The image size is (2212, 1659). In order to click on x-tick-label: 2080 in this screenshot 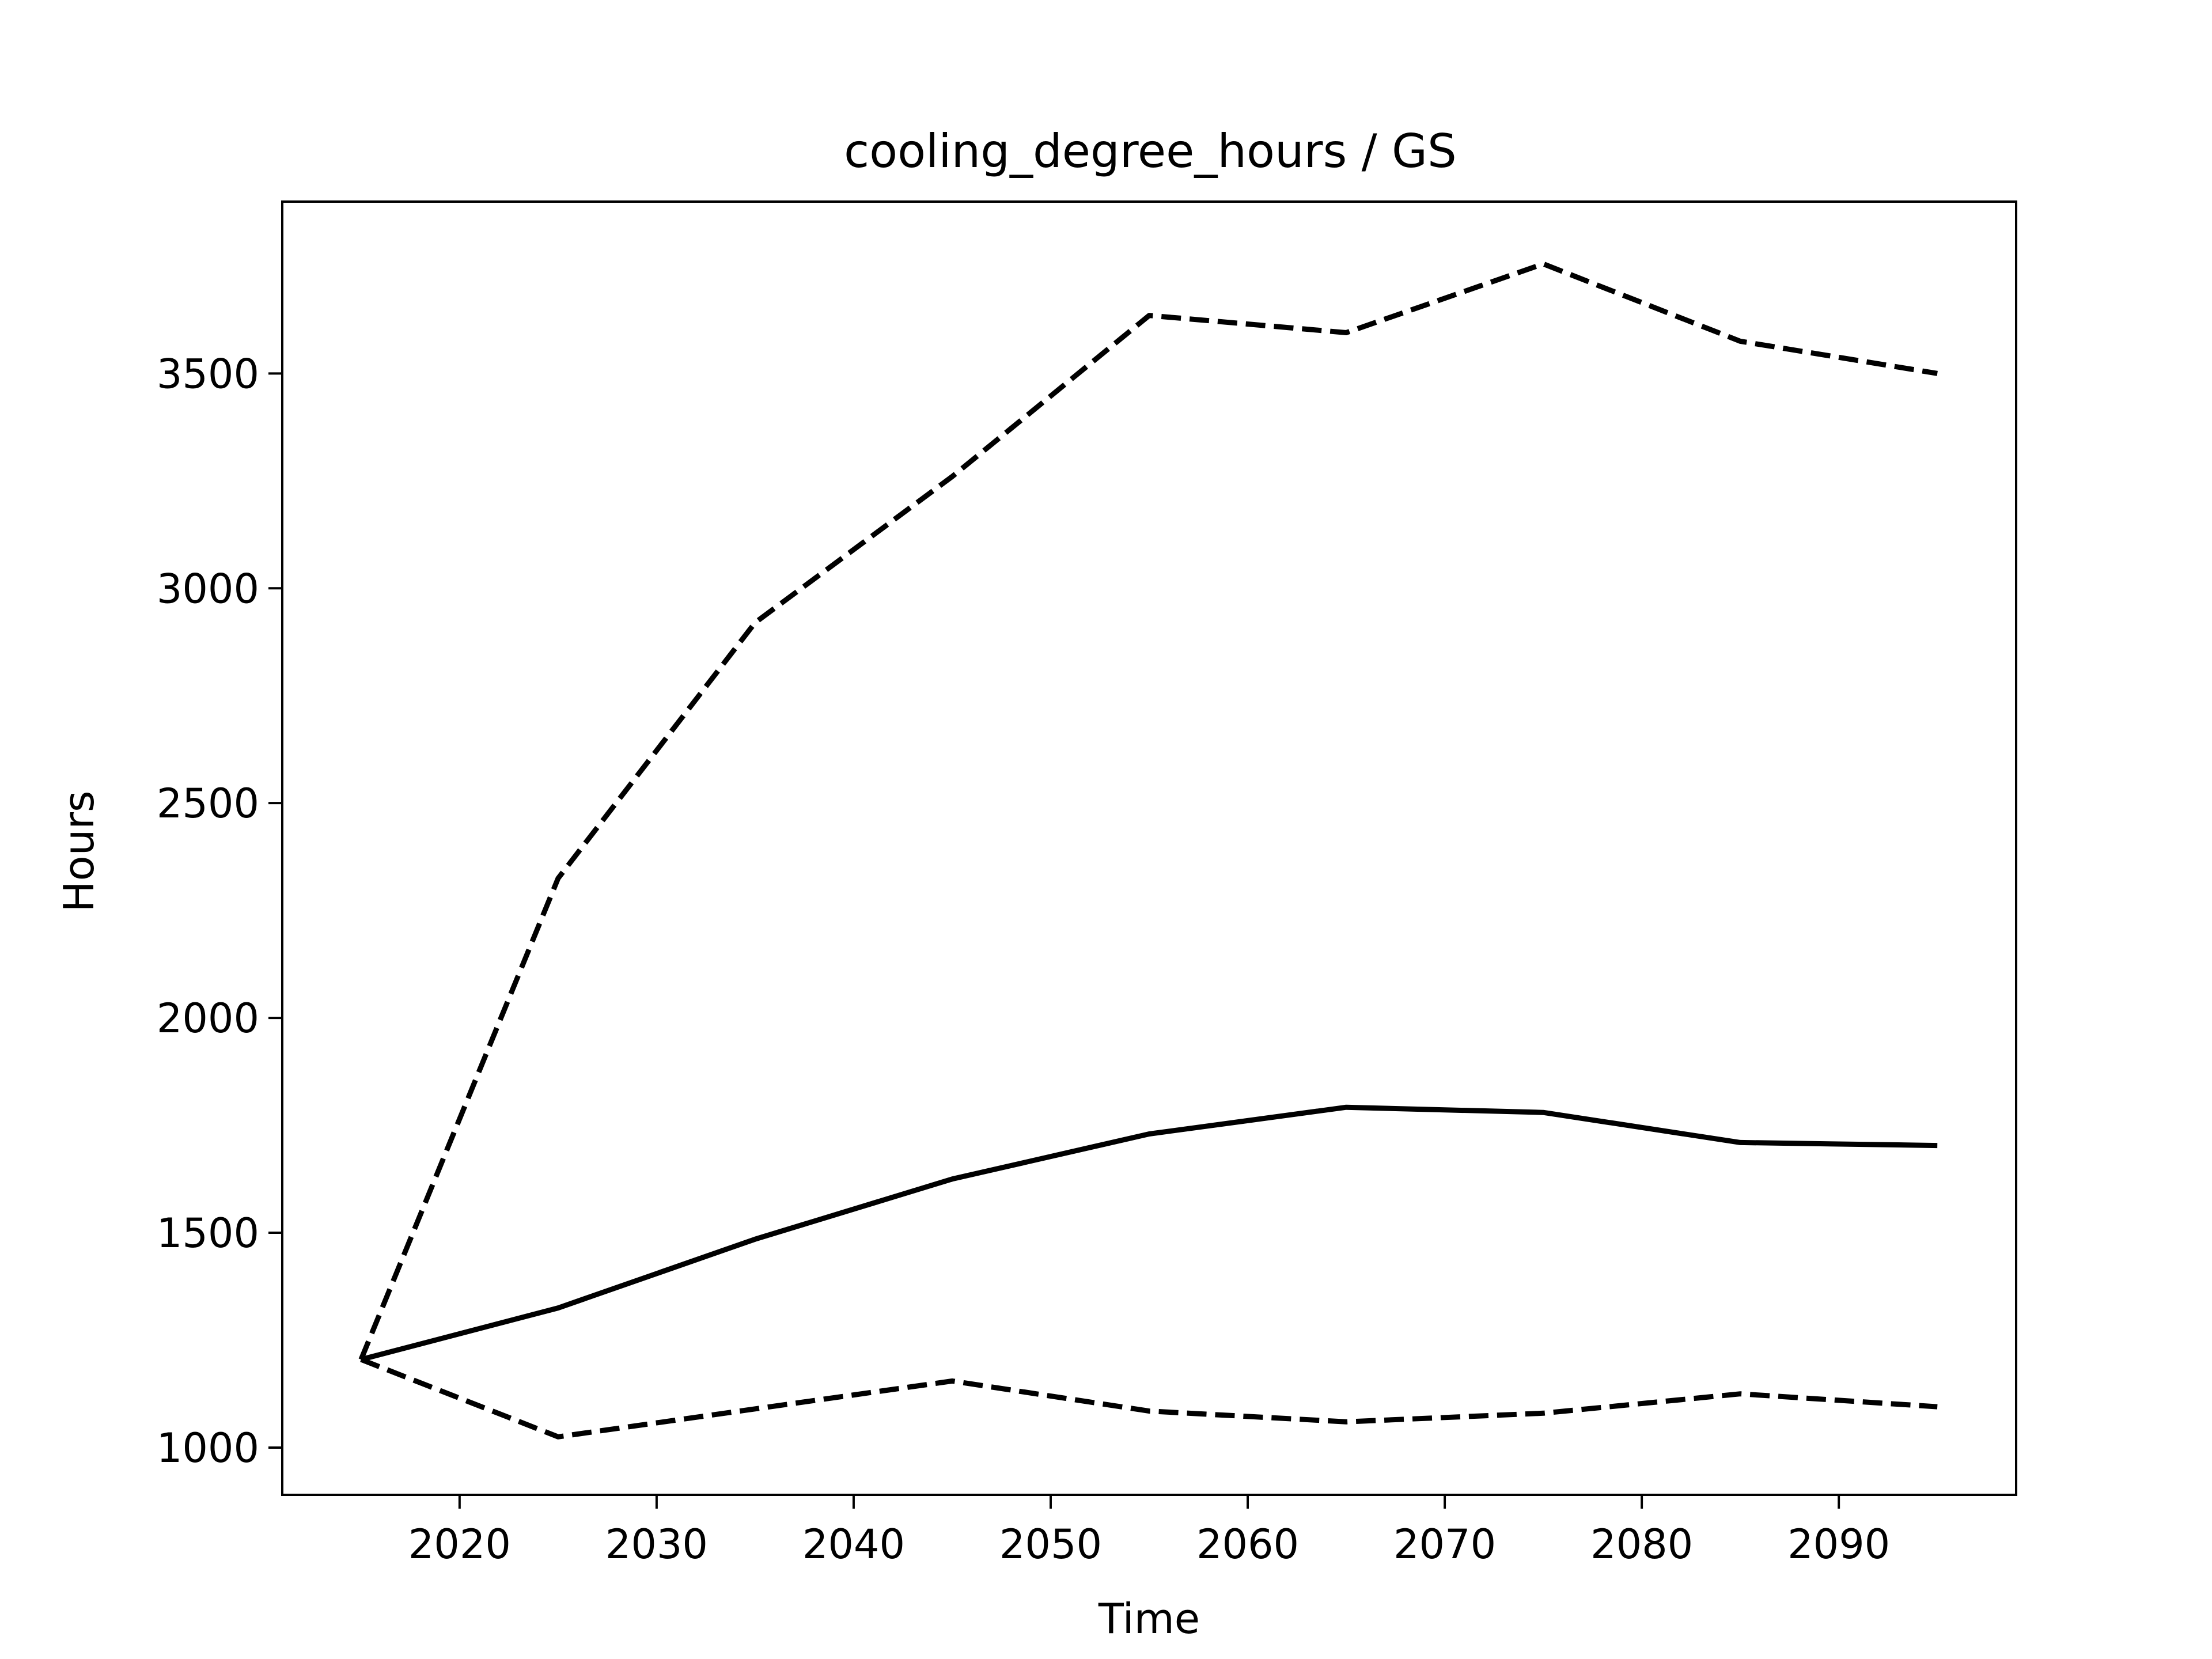, I will do `click(1641, 1544)`.